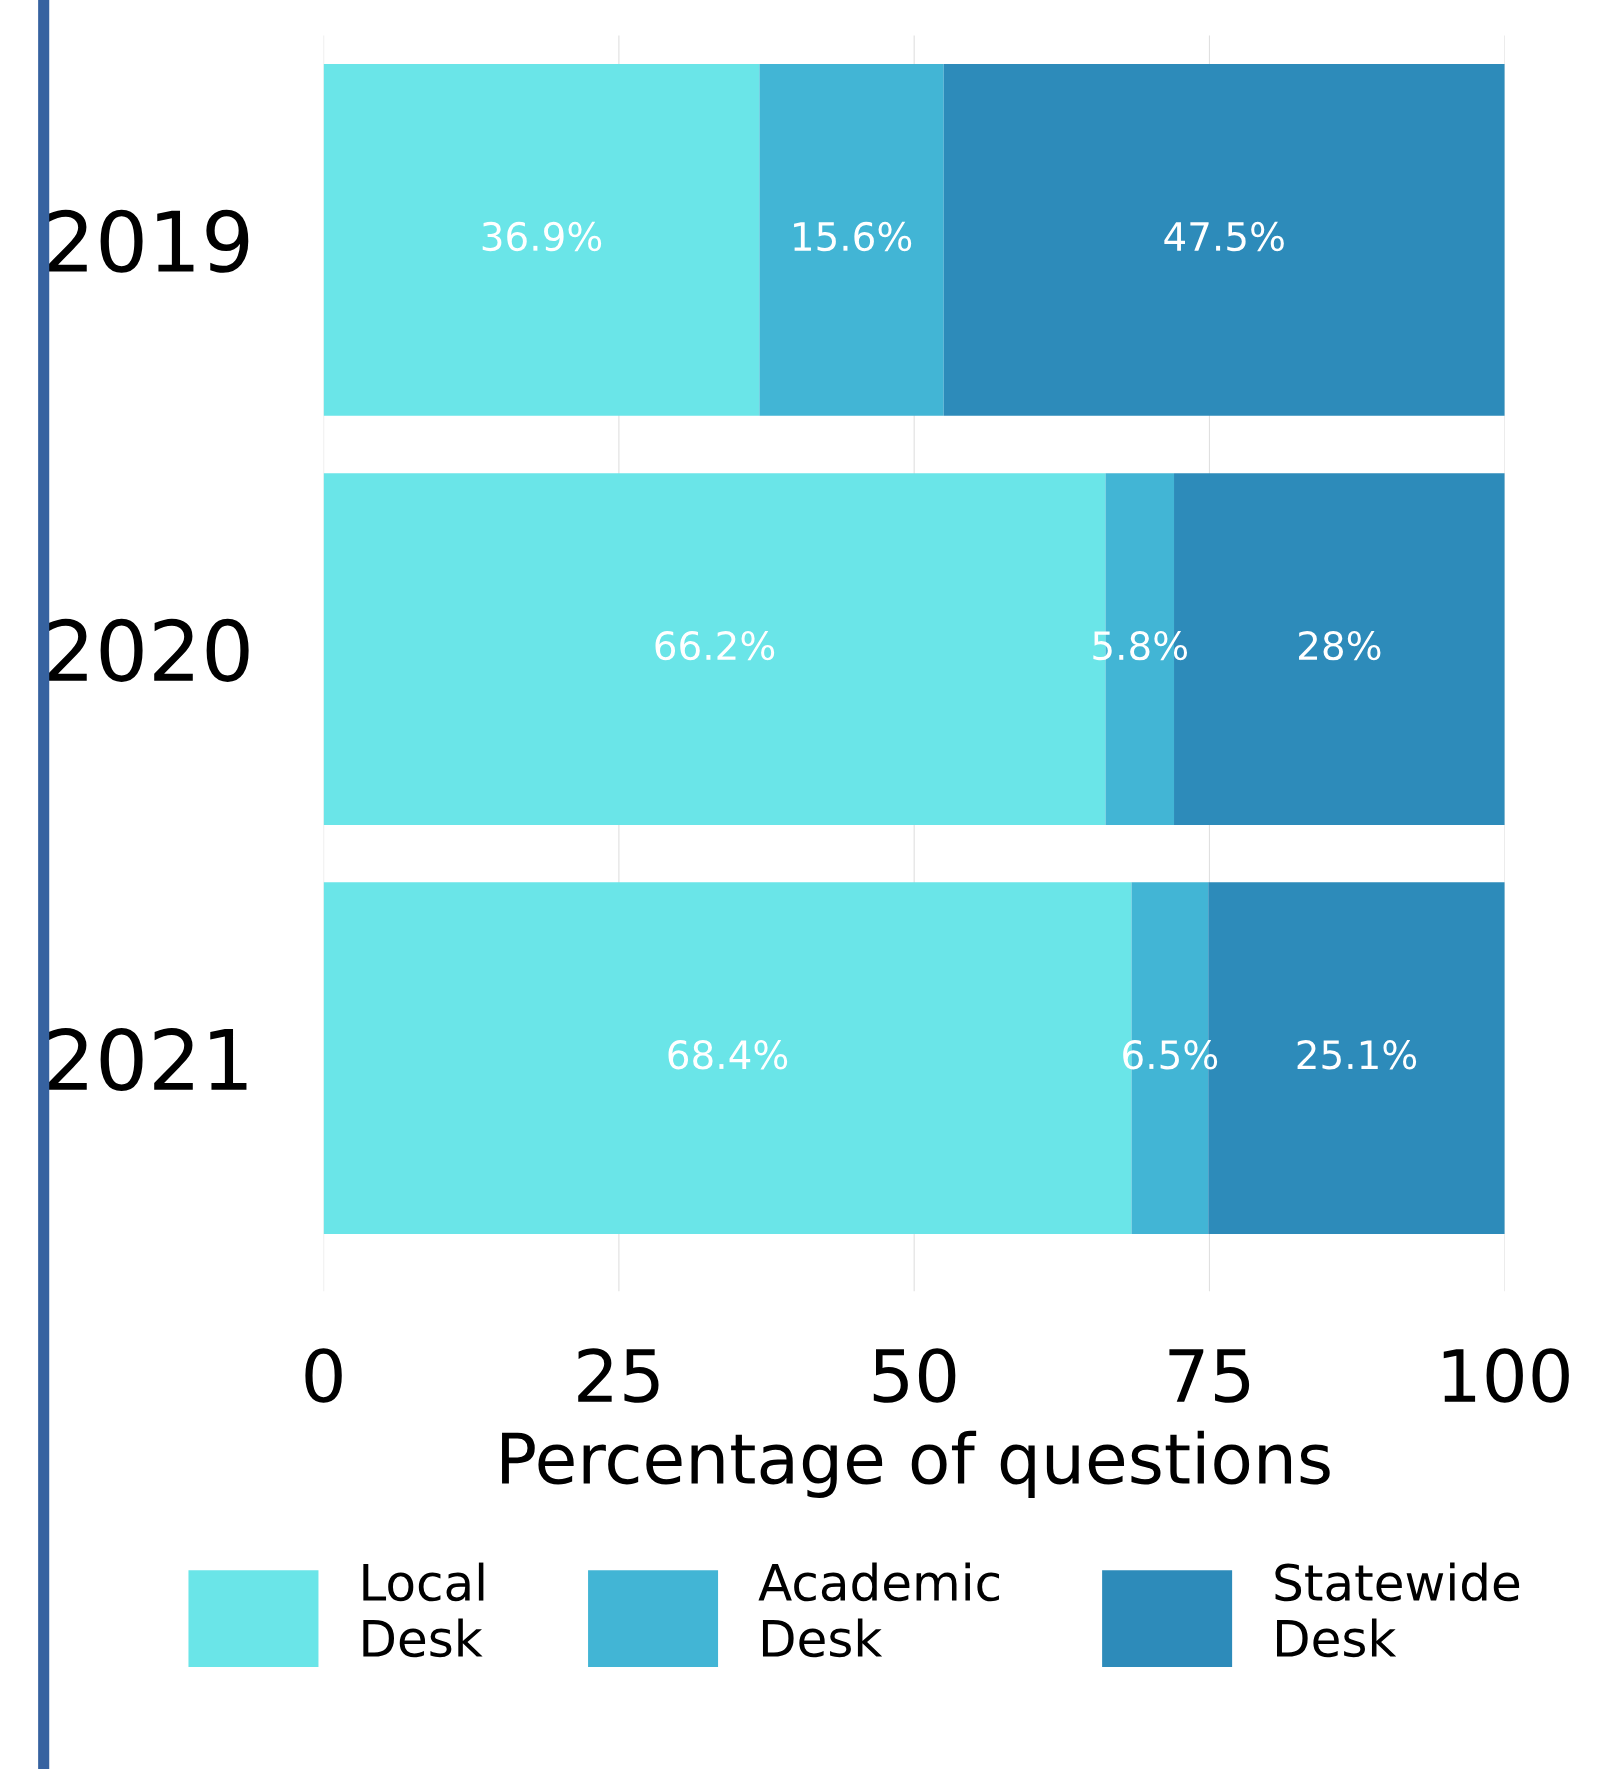 This screenshot has width=1618, height=1769. I want to click on x-tick-label: 25, so click(618, 1375).